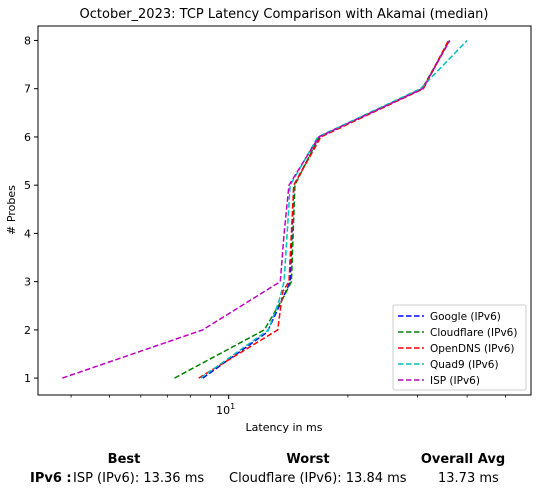  I want to click on summary-avg-value: 13.73 ms, so click(468, 478).